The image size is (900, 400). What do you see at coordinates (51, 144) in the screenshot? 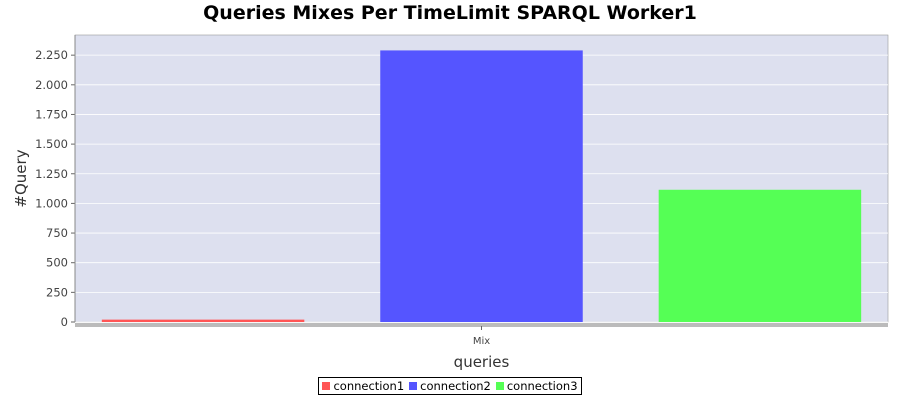
I see `y-tick-label: 1.500` at bounding box center [51, 144].